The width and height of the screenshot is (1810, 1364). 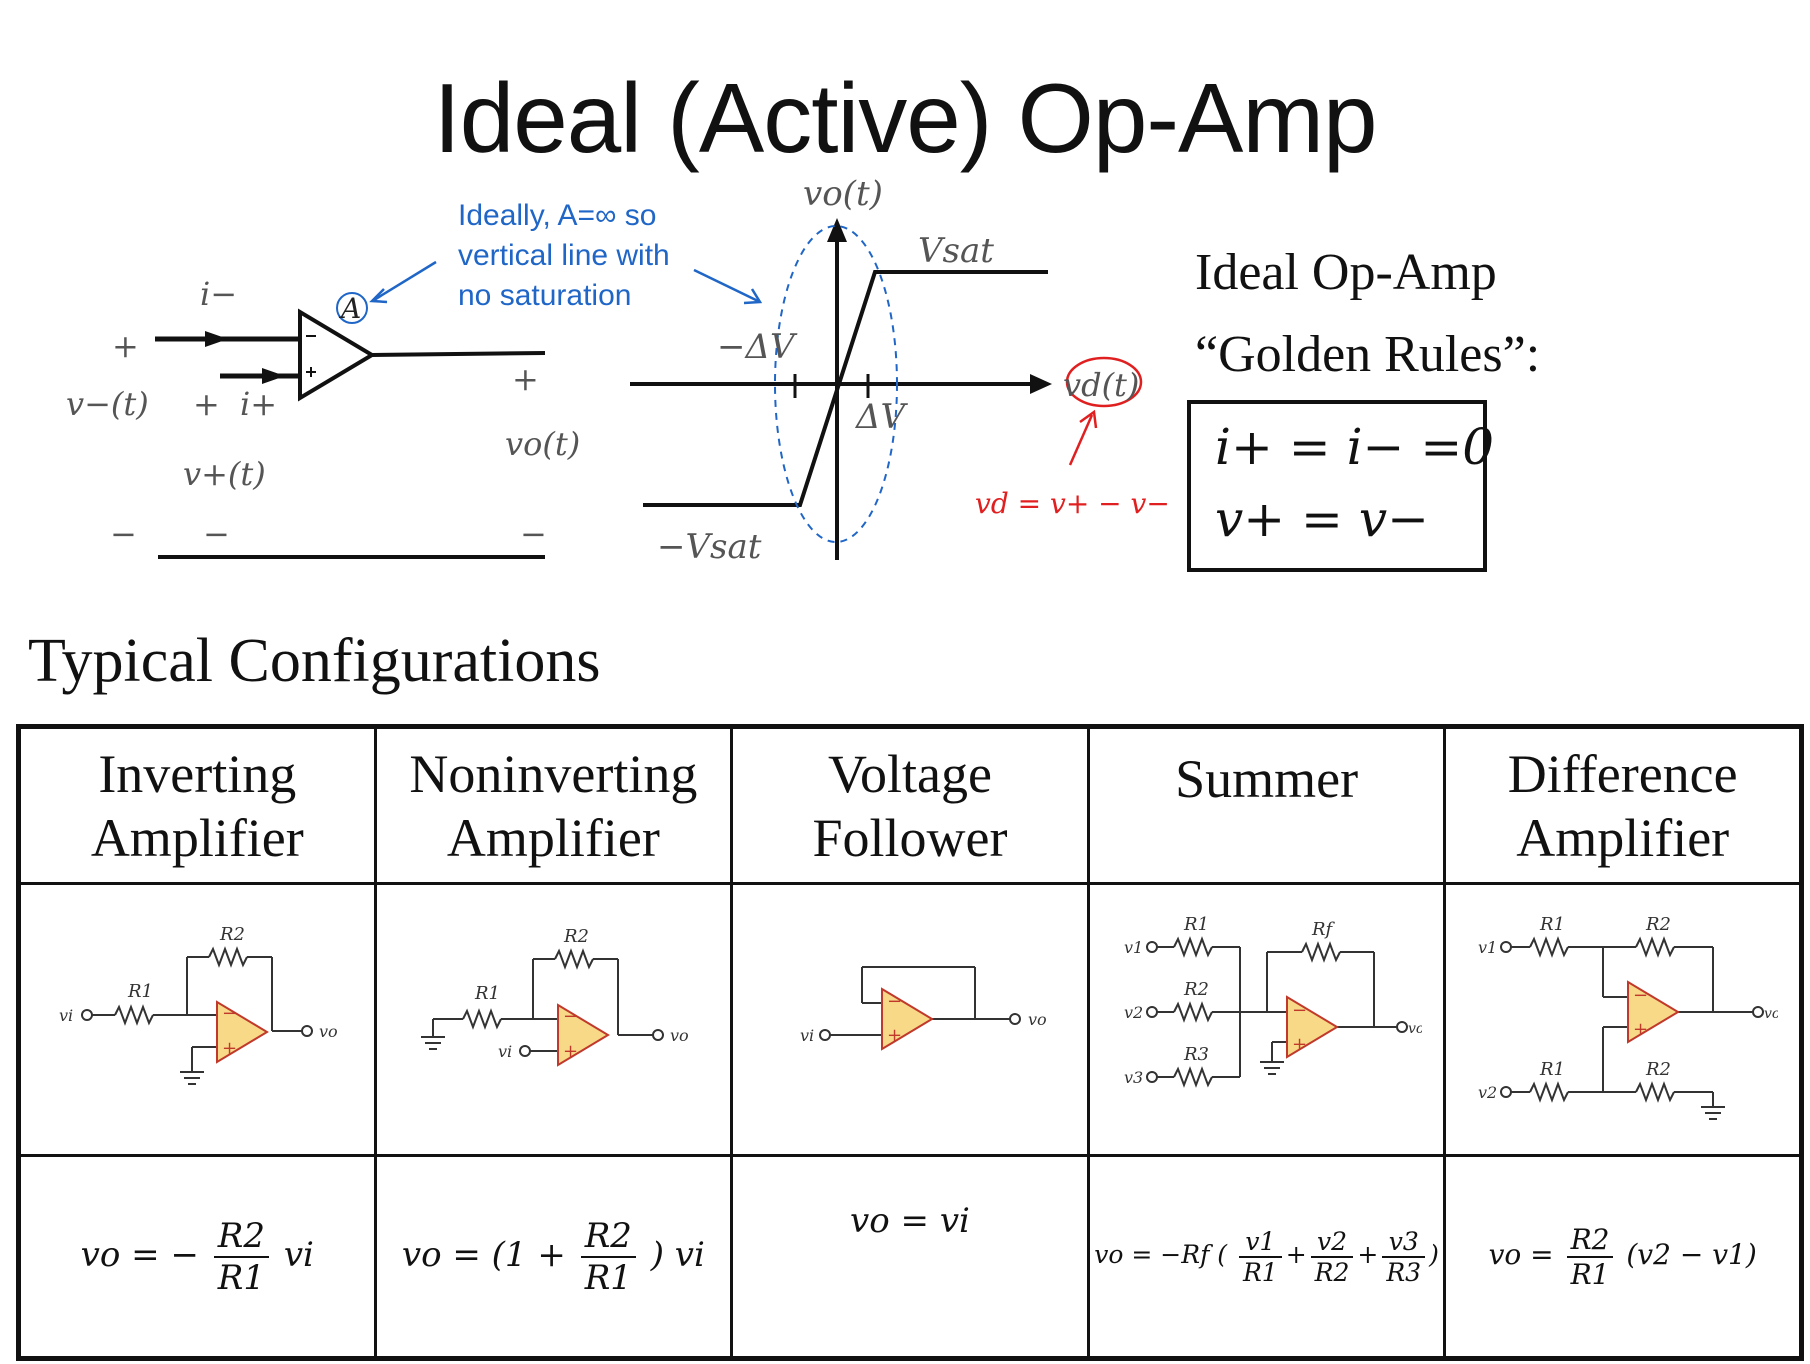 I want to click on formula: vo = R2 R1 (v2 − v1), so click(x=1622, y=1257).